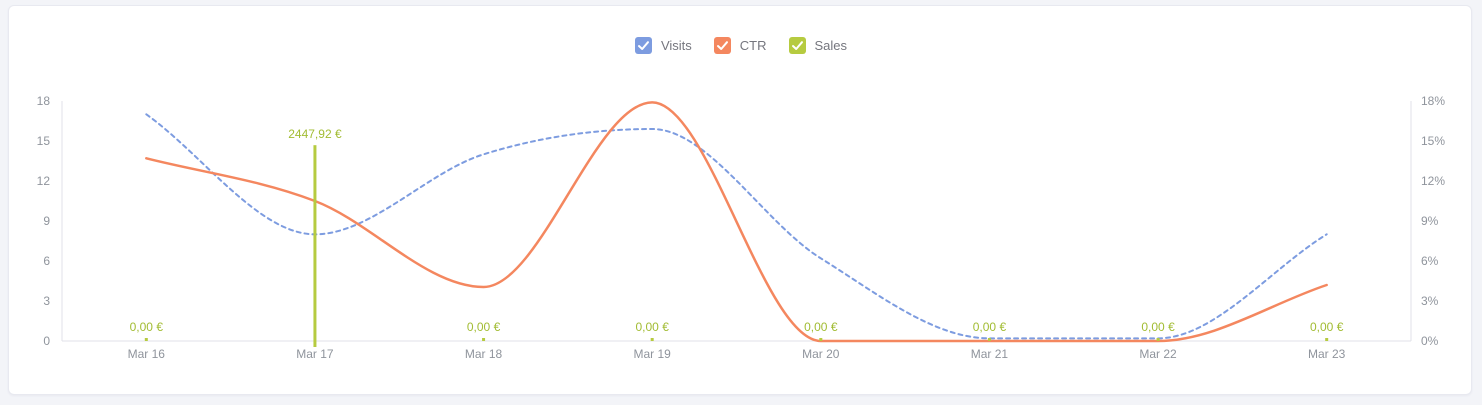  I want to click on left-axis-tick-label: 18, so click(44, 101).